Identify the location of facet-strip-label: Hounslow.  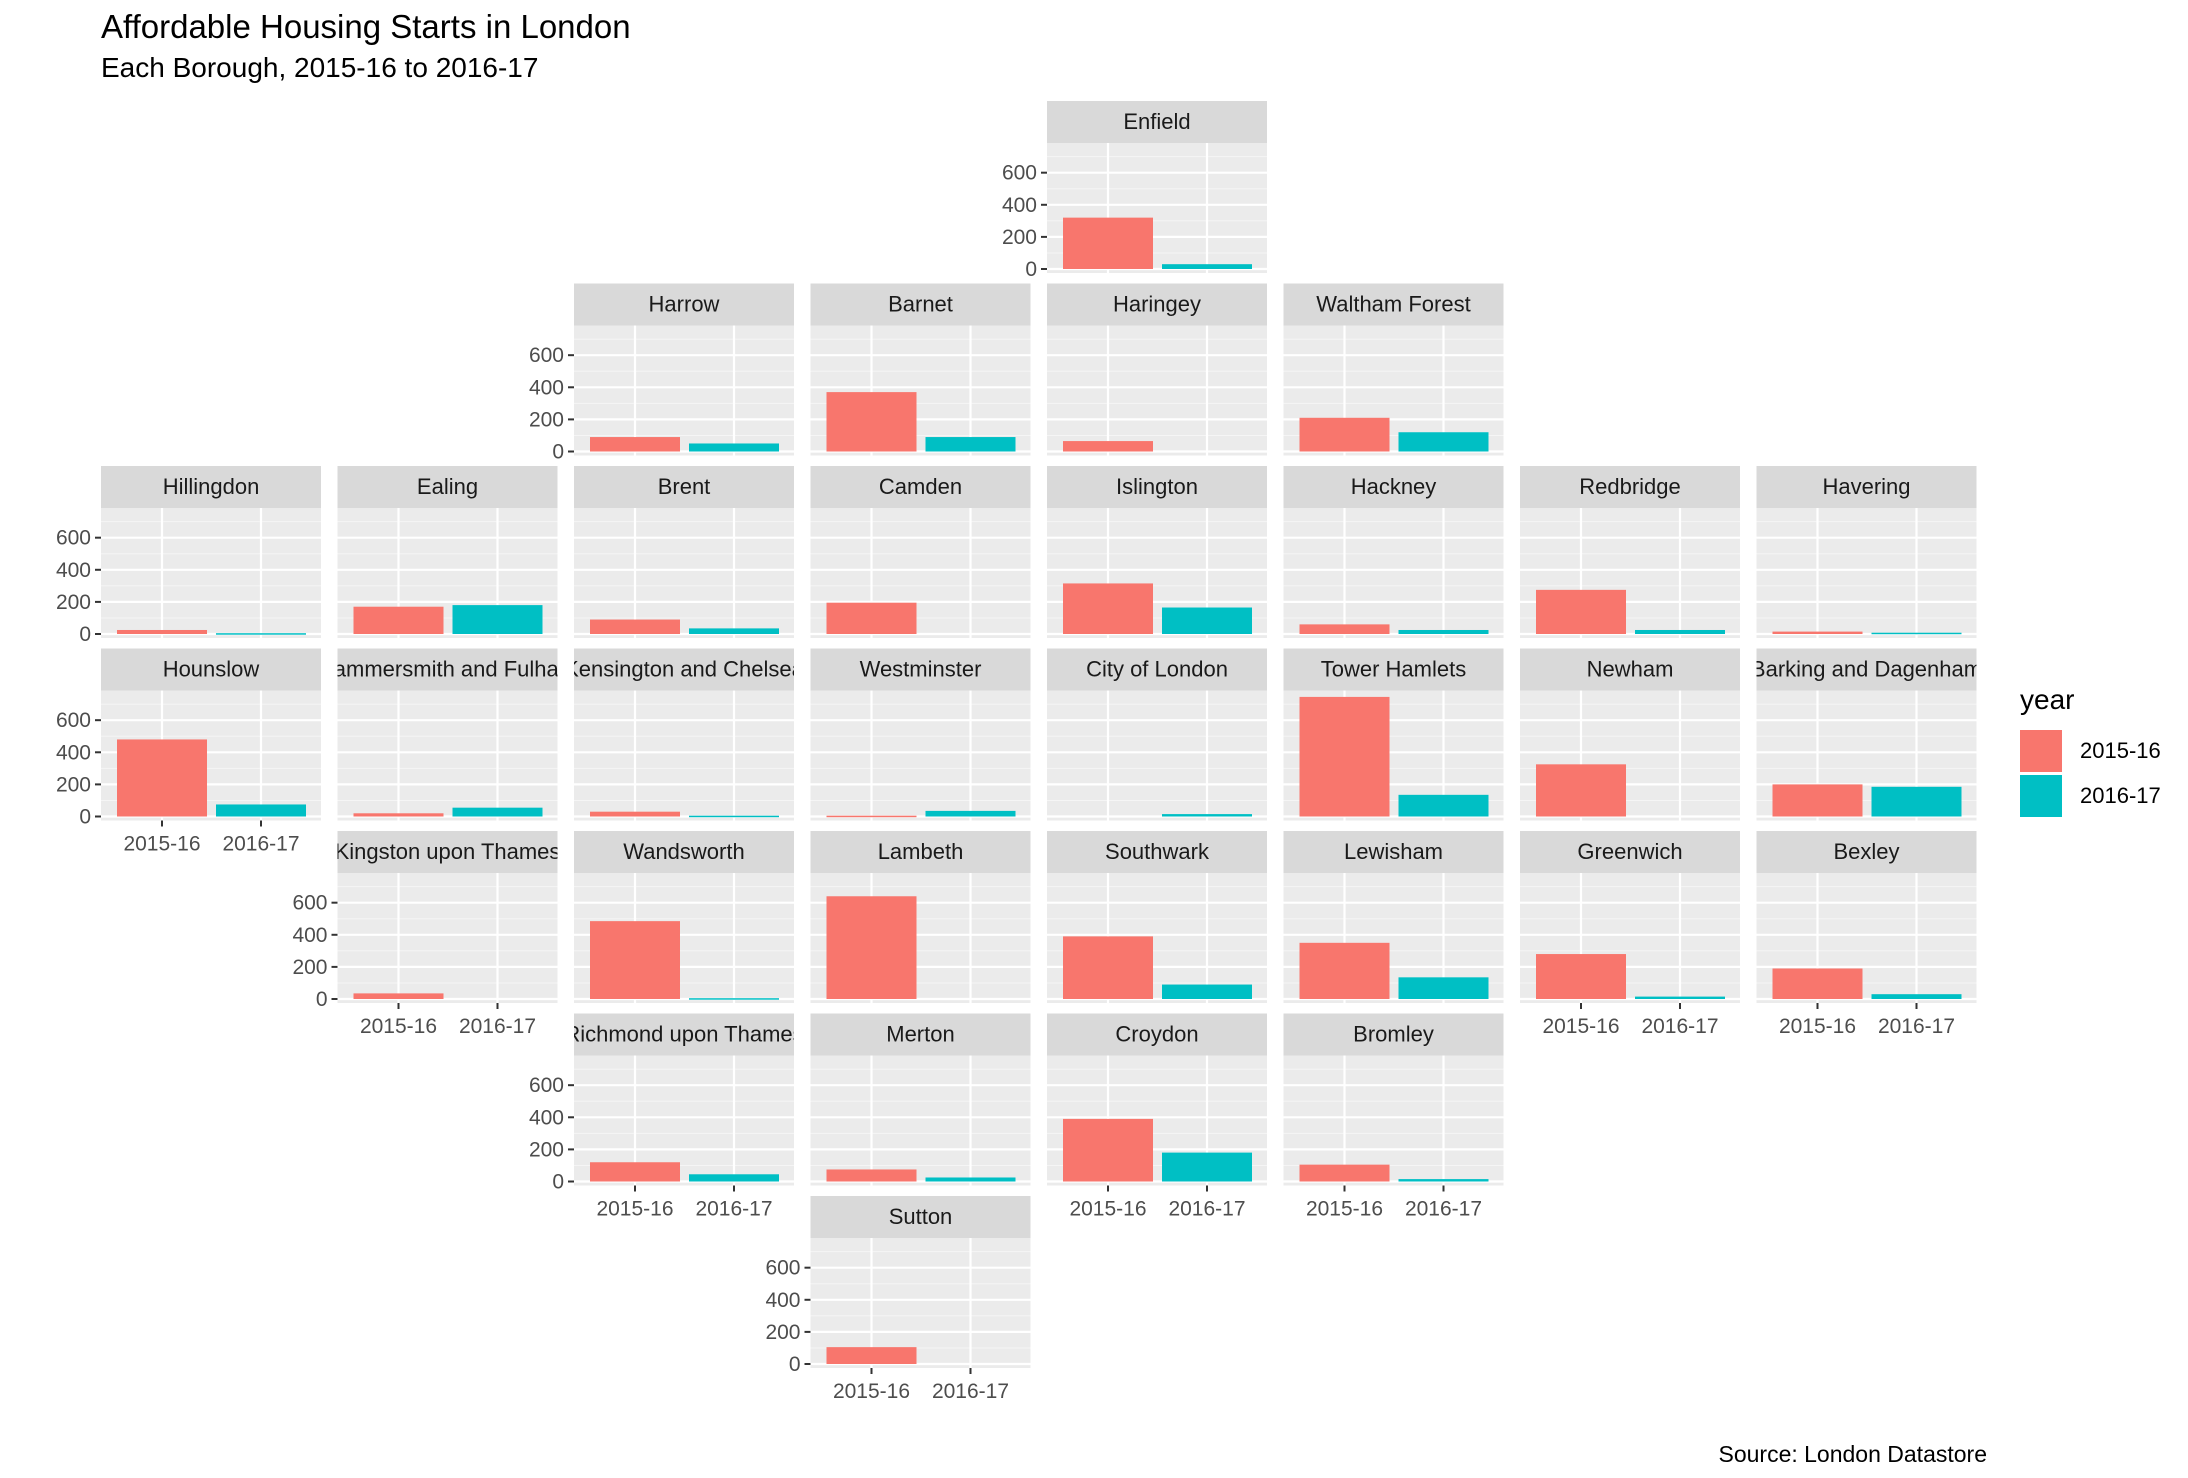
(211, 669).